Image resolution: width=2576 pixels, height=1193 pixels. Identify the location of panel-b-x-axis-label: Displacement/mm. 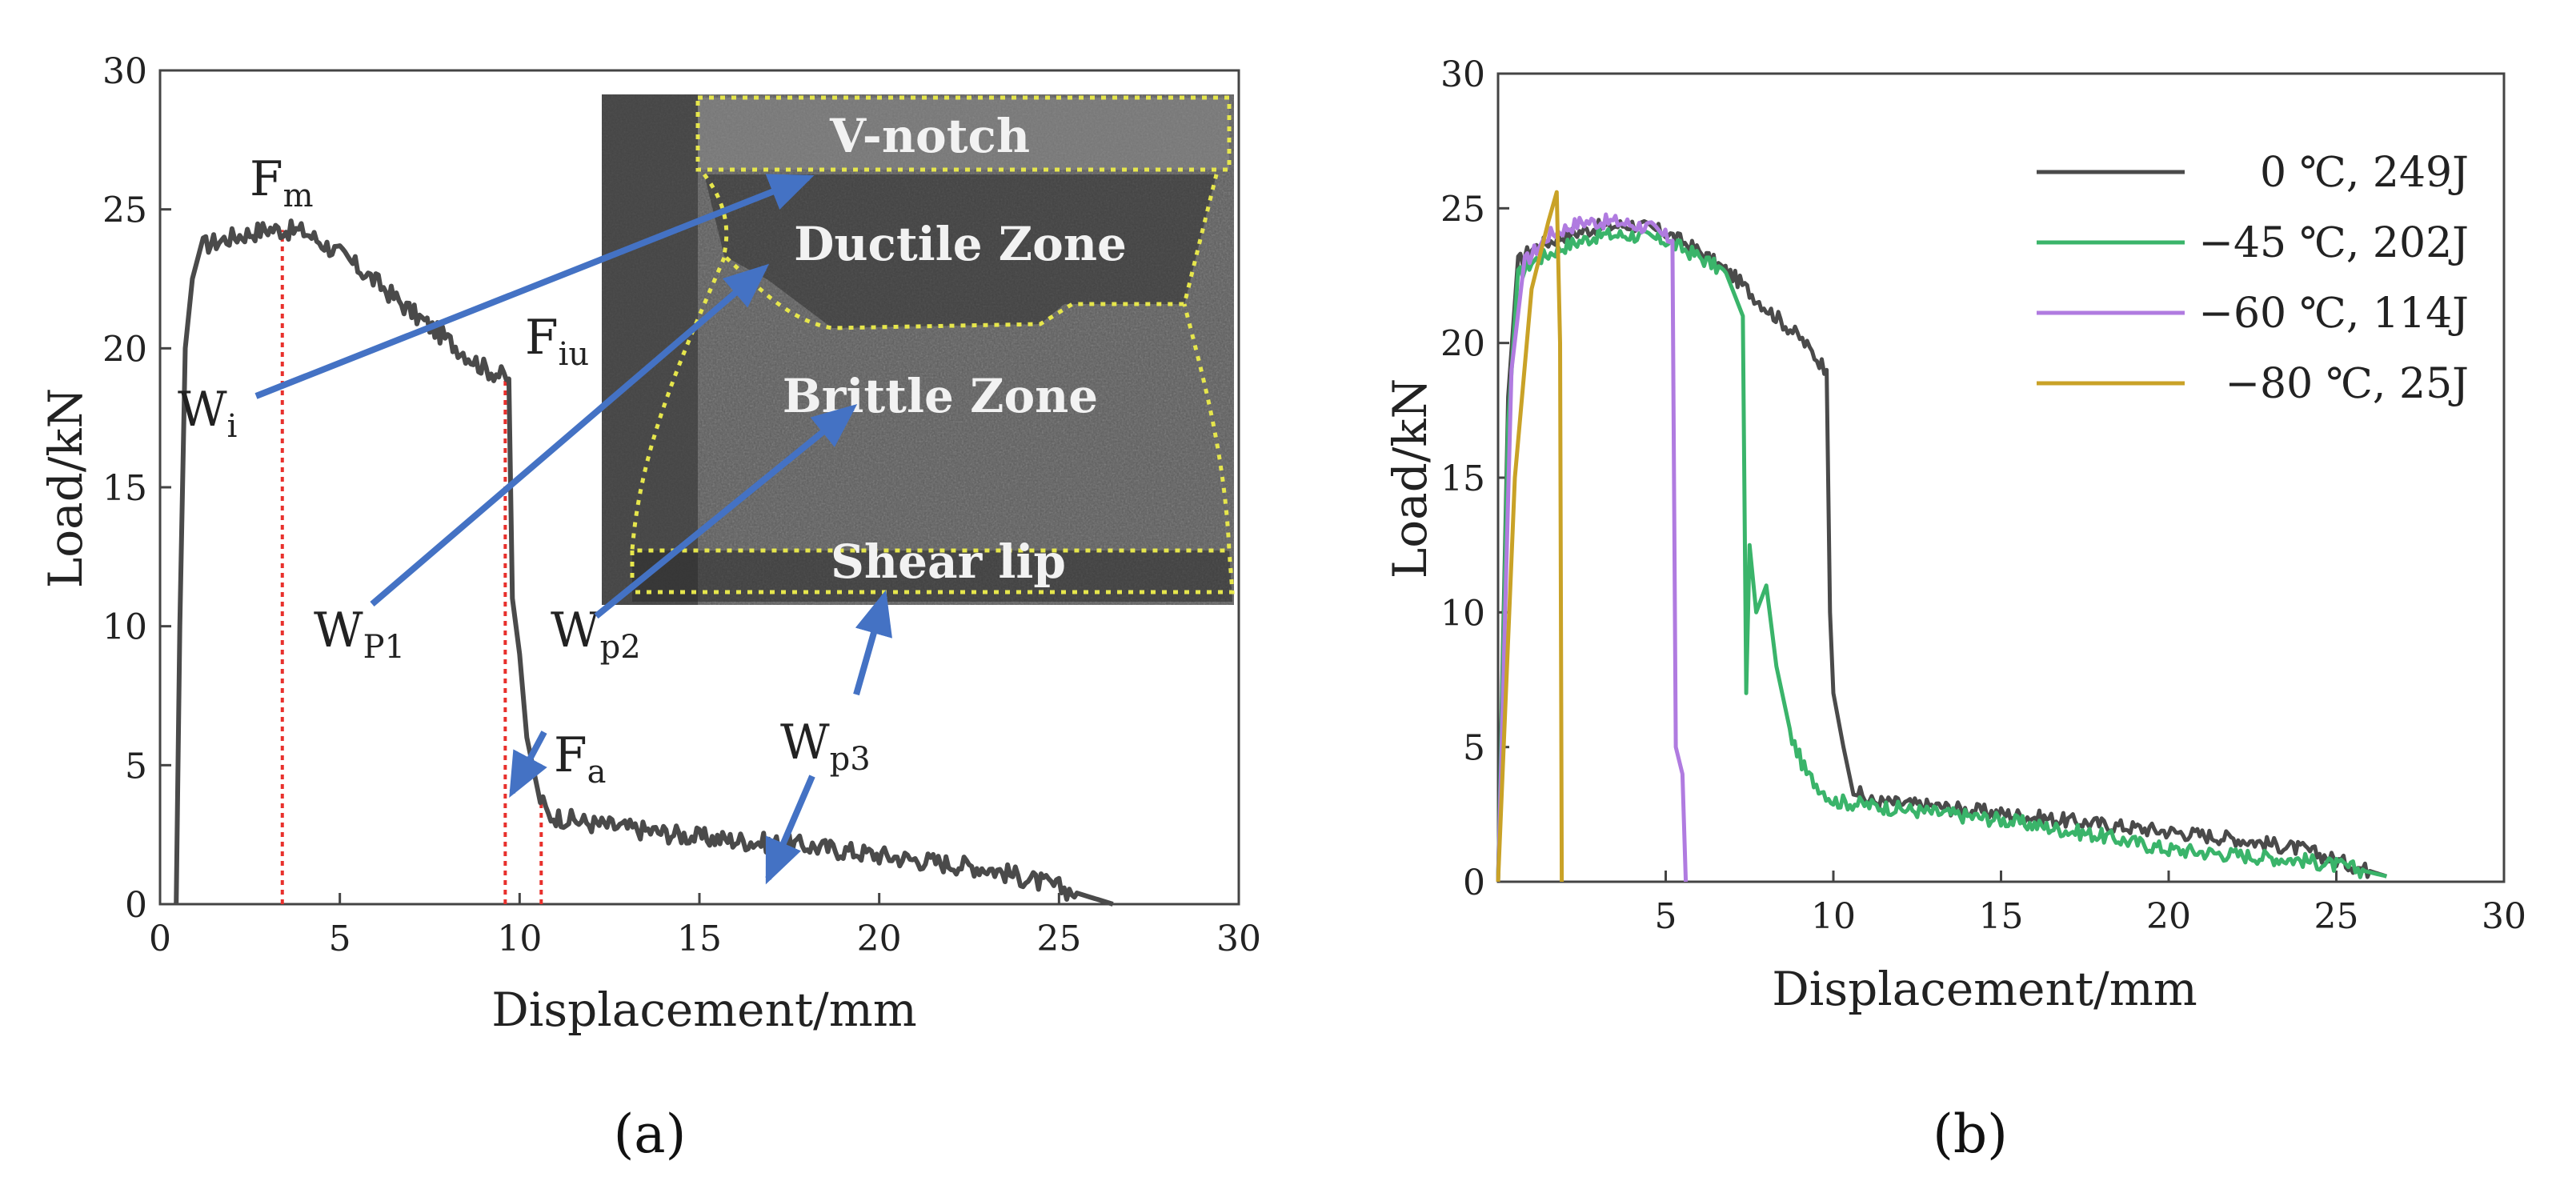
(1984, 989).